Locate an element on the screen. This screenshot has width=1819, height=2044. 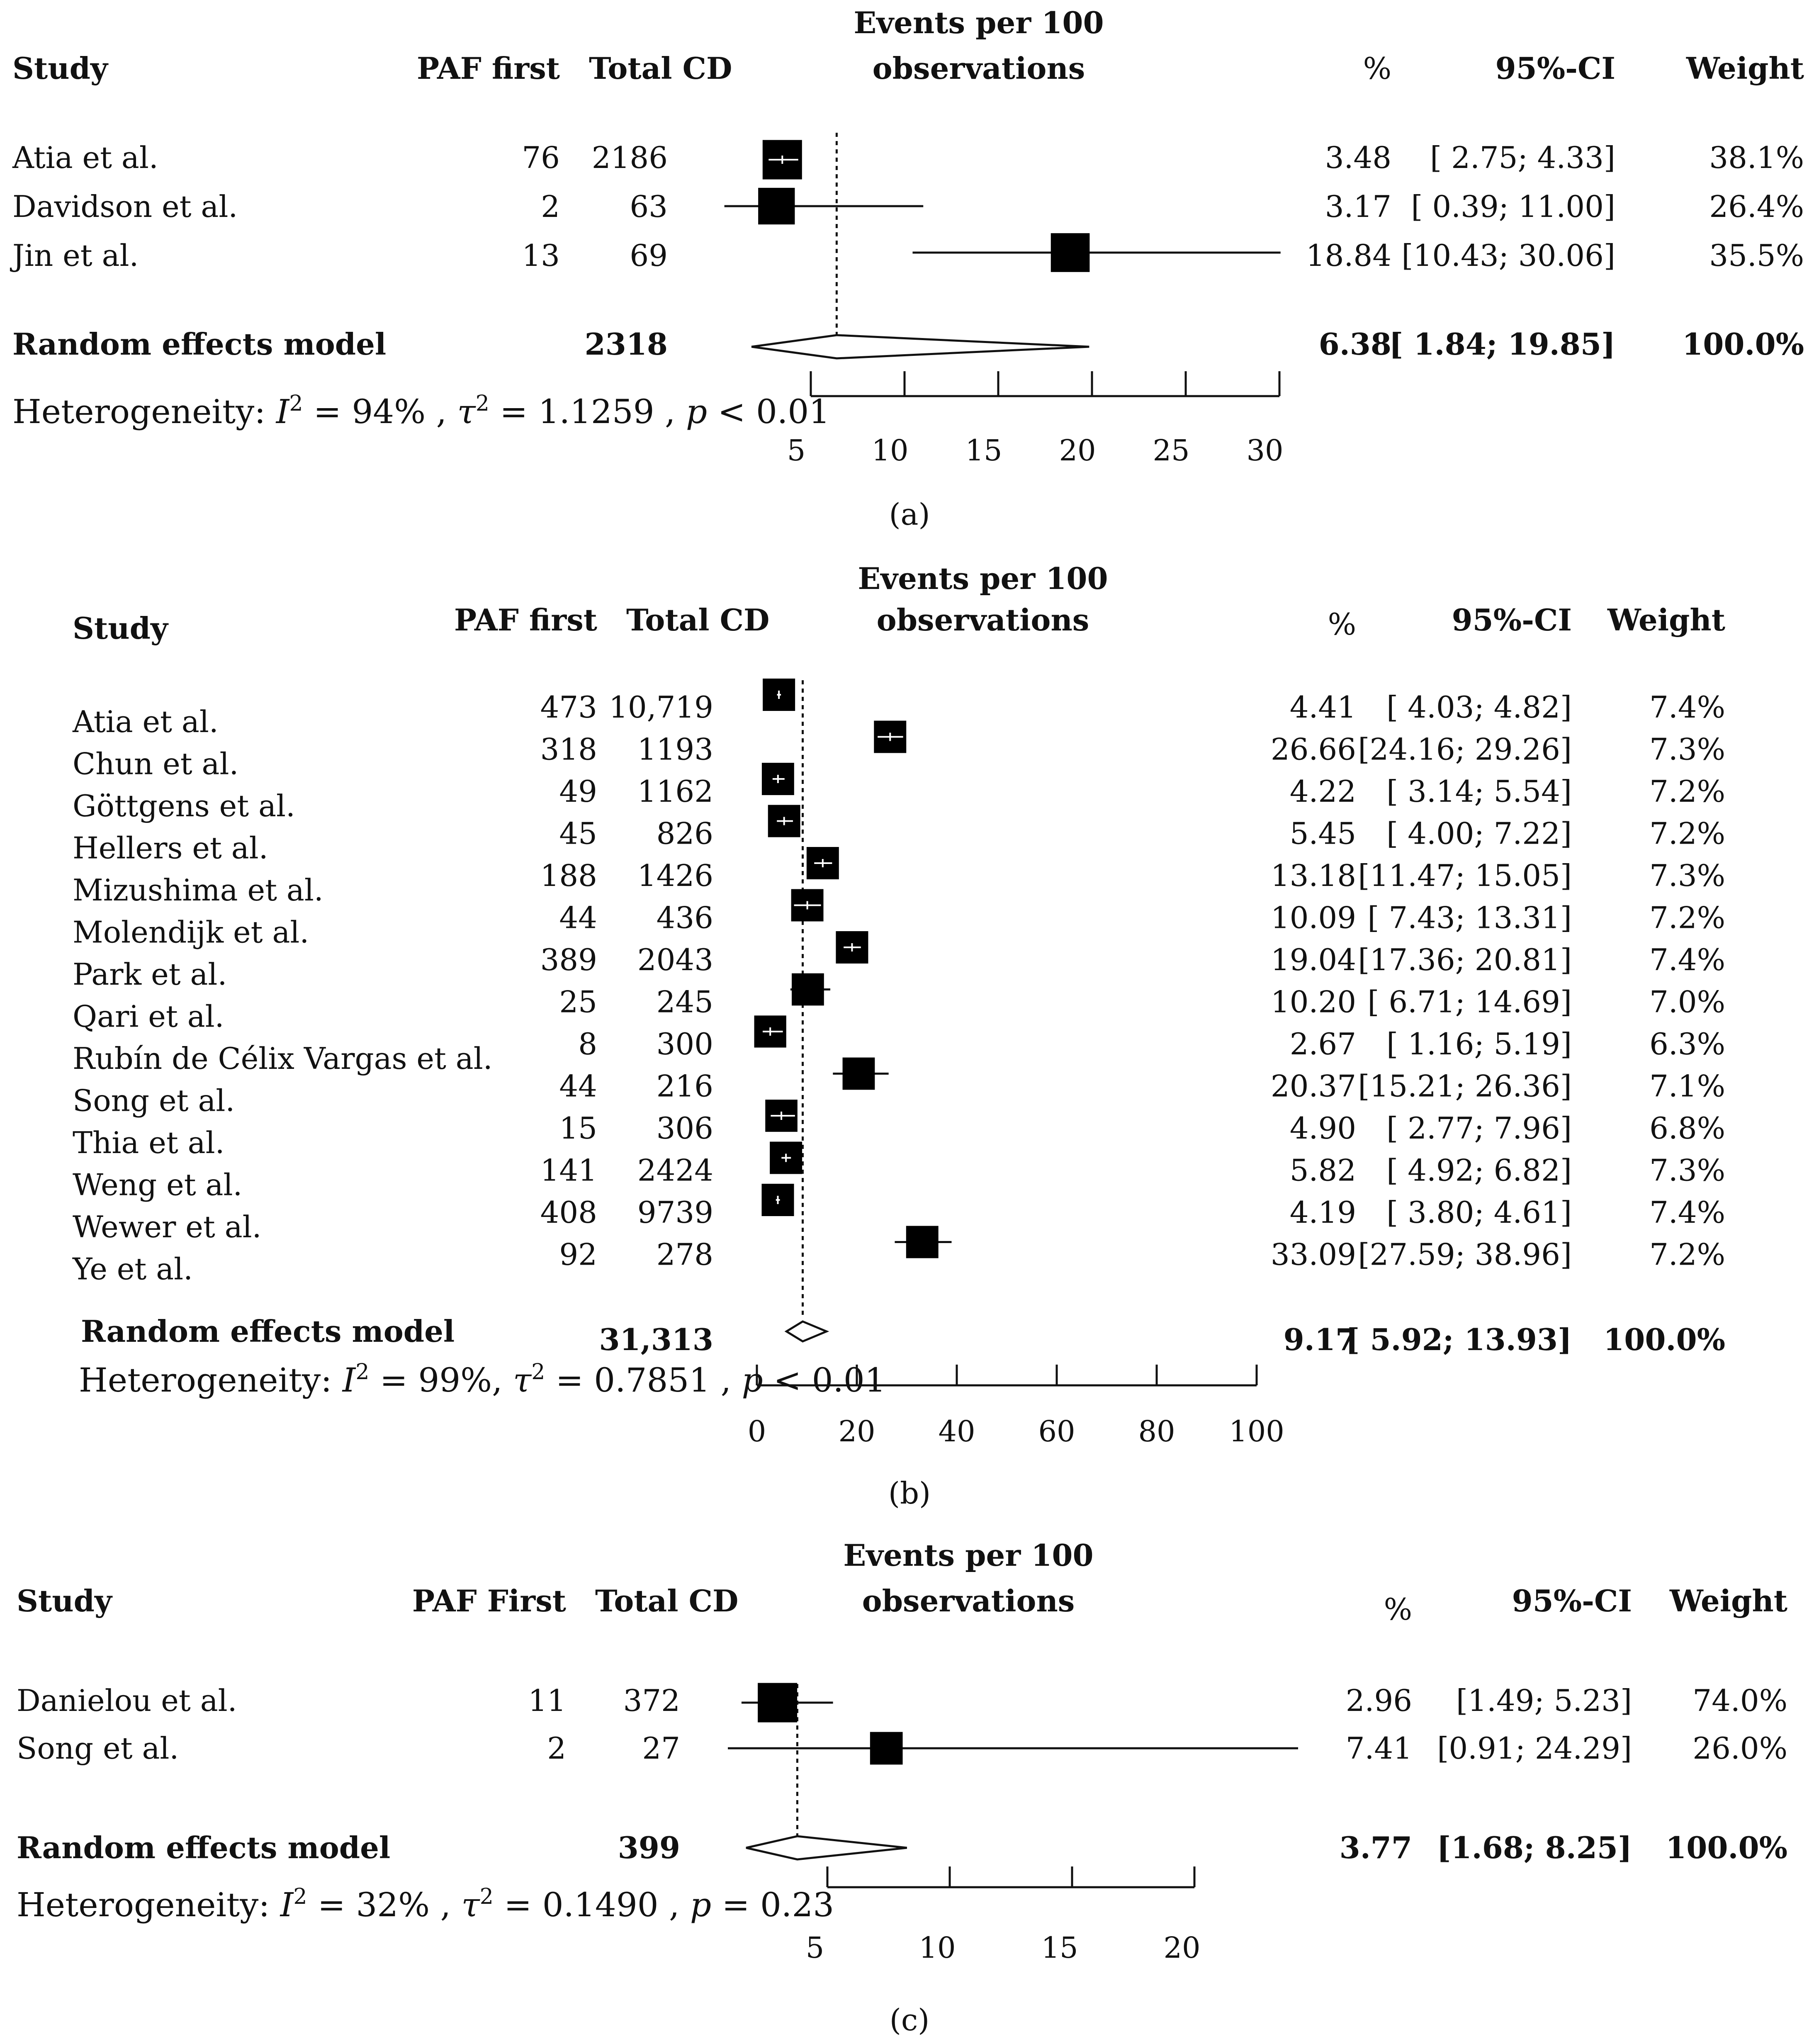
study-total-cd: 9739 is located at coordinates (675, 1212).